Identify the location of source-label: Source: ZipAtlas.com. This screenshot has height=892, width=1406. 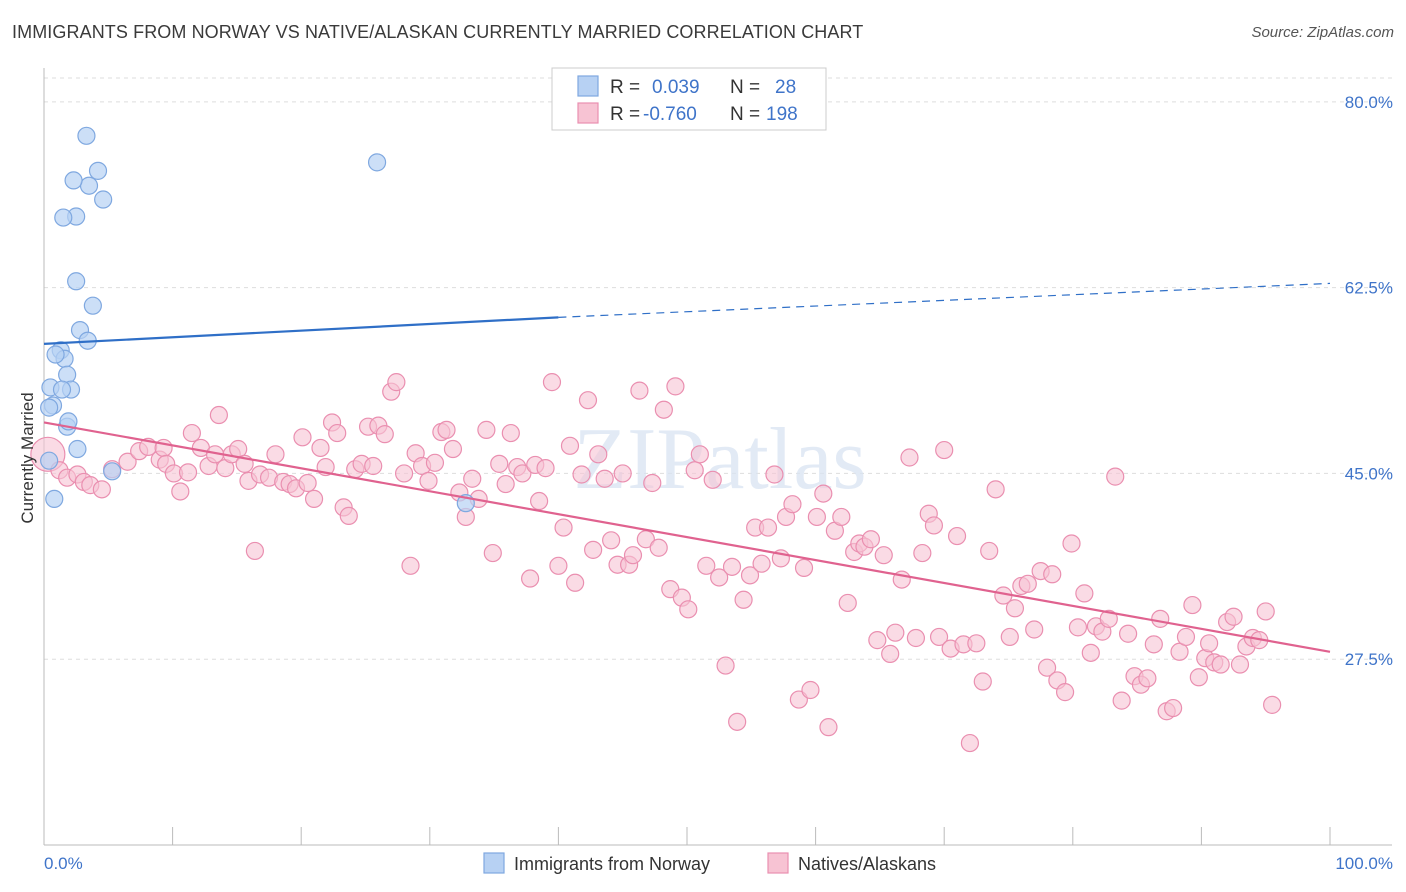
(1322, 32).